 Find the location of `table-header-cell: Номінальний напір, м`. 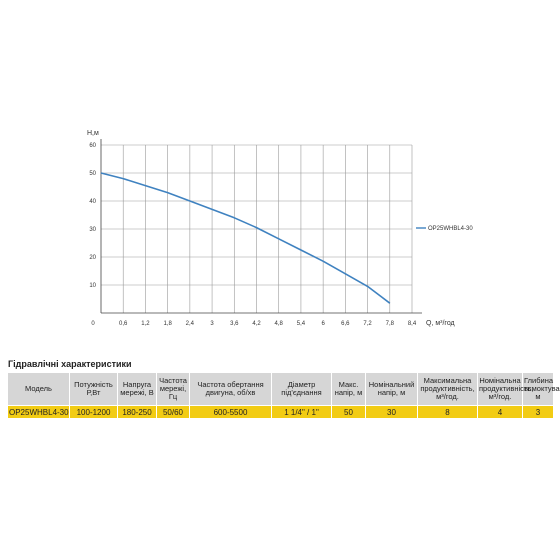

table-header-cell: Номінальний напір, м is located at coordinates (391, 389).